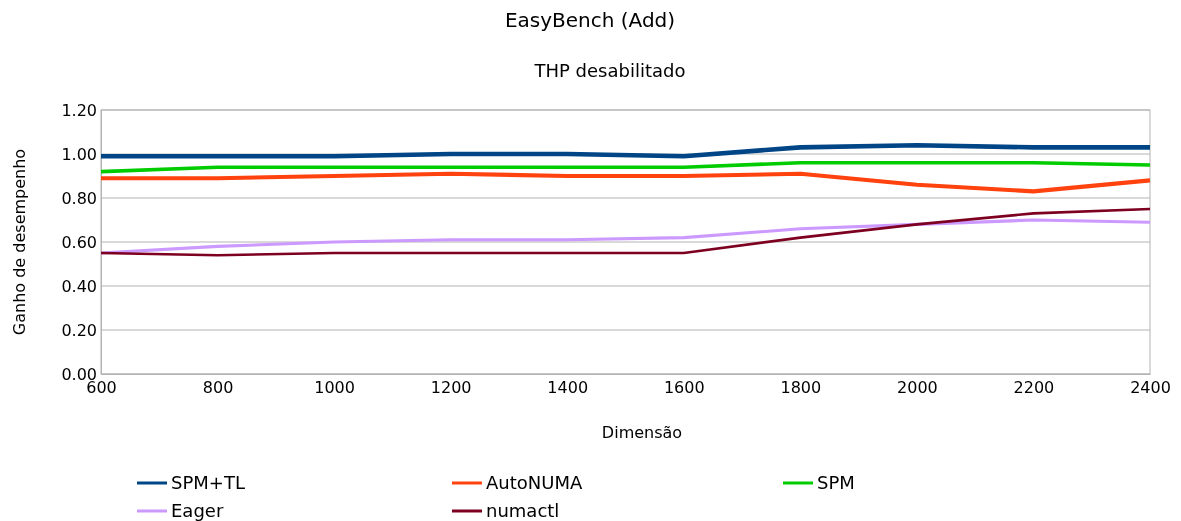 Image resolution: width=1181 pixels, height=521 pixels. Describe the element at coordinates (451, 388) in the screenshot. I see `x-tick-label: 1200` at that location.